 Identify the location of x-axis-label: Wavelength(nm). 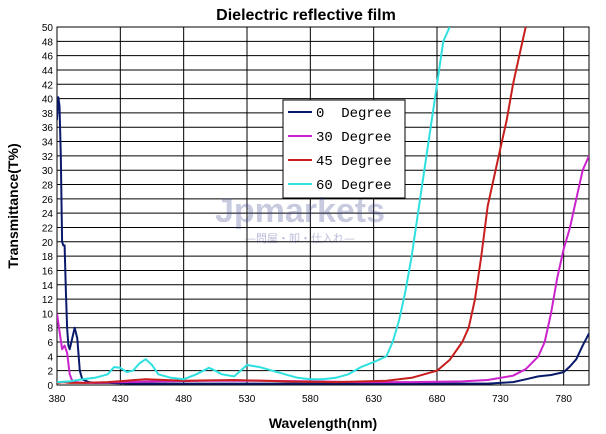
(323, 423).